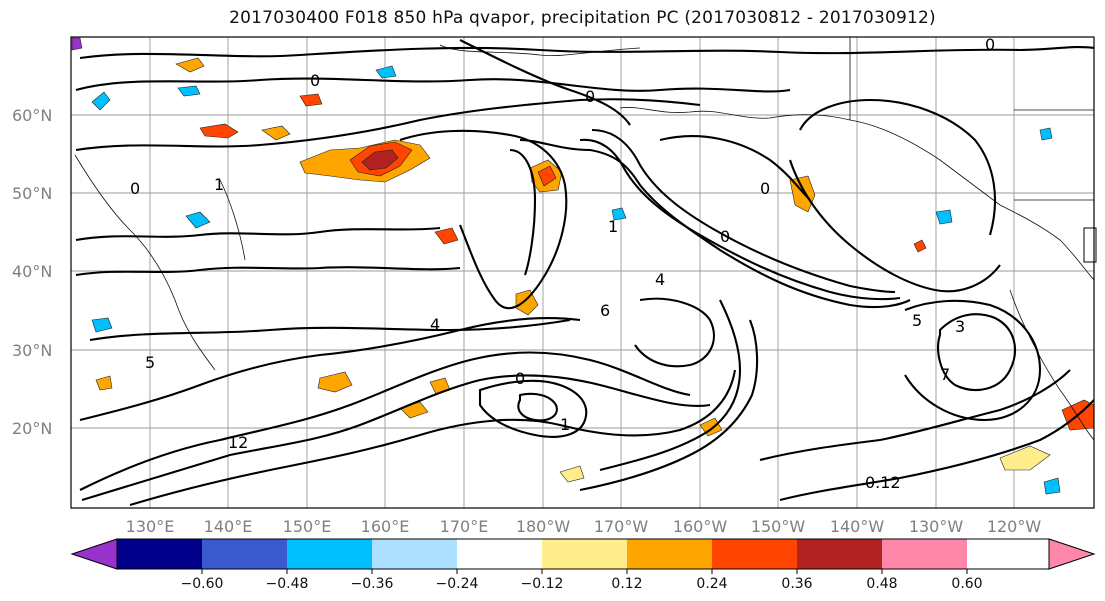 The height and width of the screenshot is (601, 1105). Describe the element at coordinates (883, 482) in the screenshot. I see `contour-label: 0.12` at that location.